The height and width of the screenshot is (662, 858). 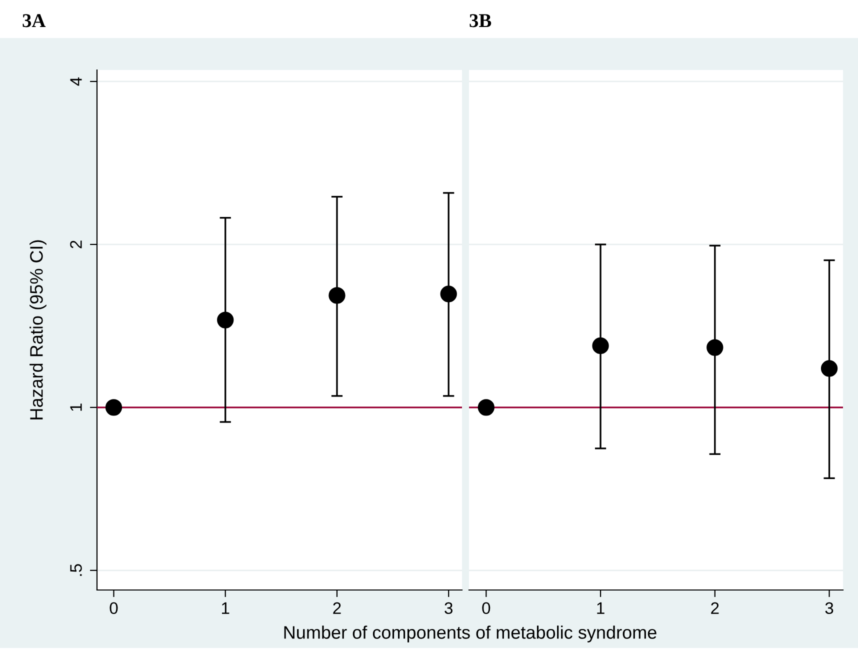 I want to click on y-tick-label: .5, so click(x=76, y=570).